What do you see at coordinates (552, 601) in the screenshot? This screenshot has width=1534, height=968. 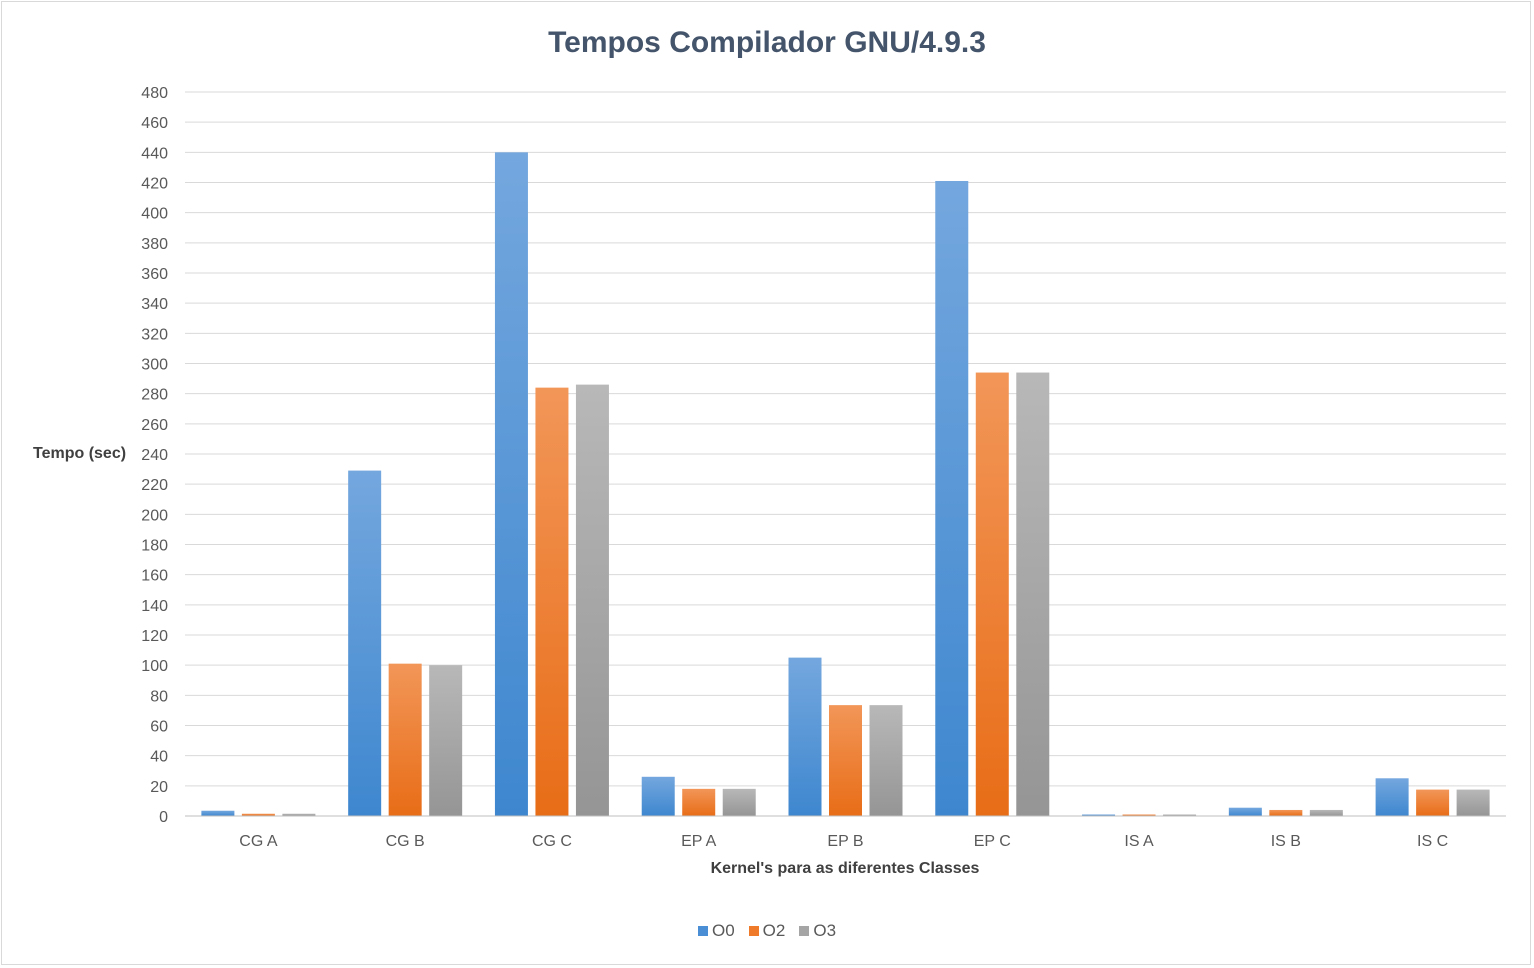 I see `bar-o2-cg-c` at bounding box center [552, 601].